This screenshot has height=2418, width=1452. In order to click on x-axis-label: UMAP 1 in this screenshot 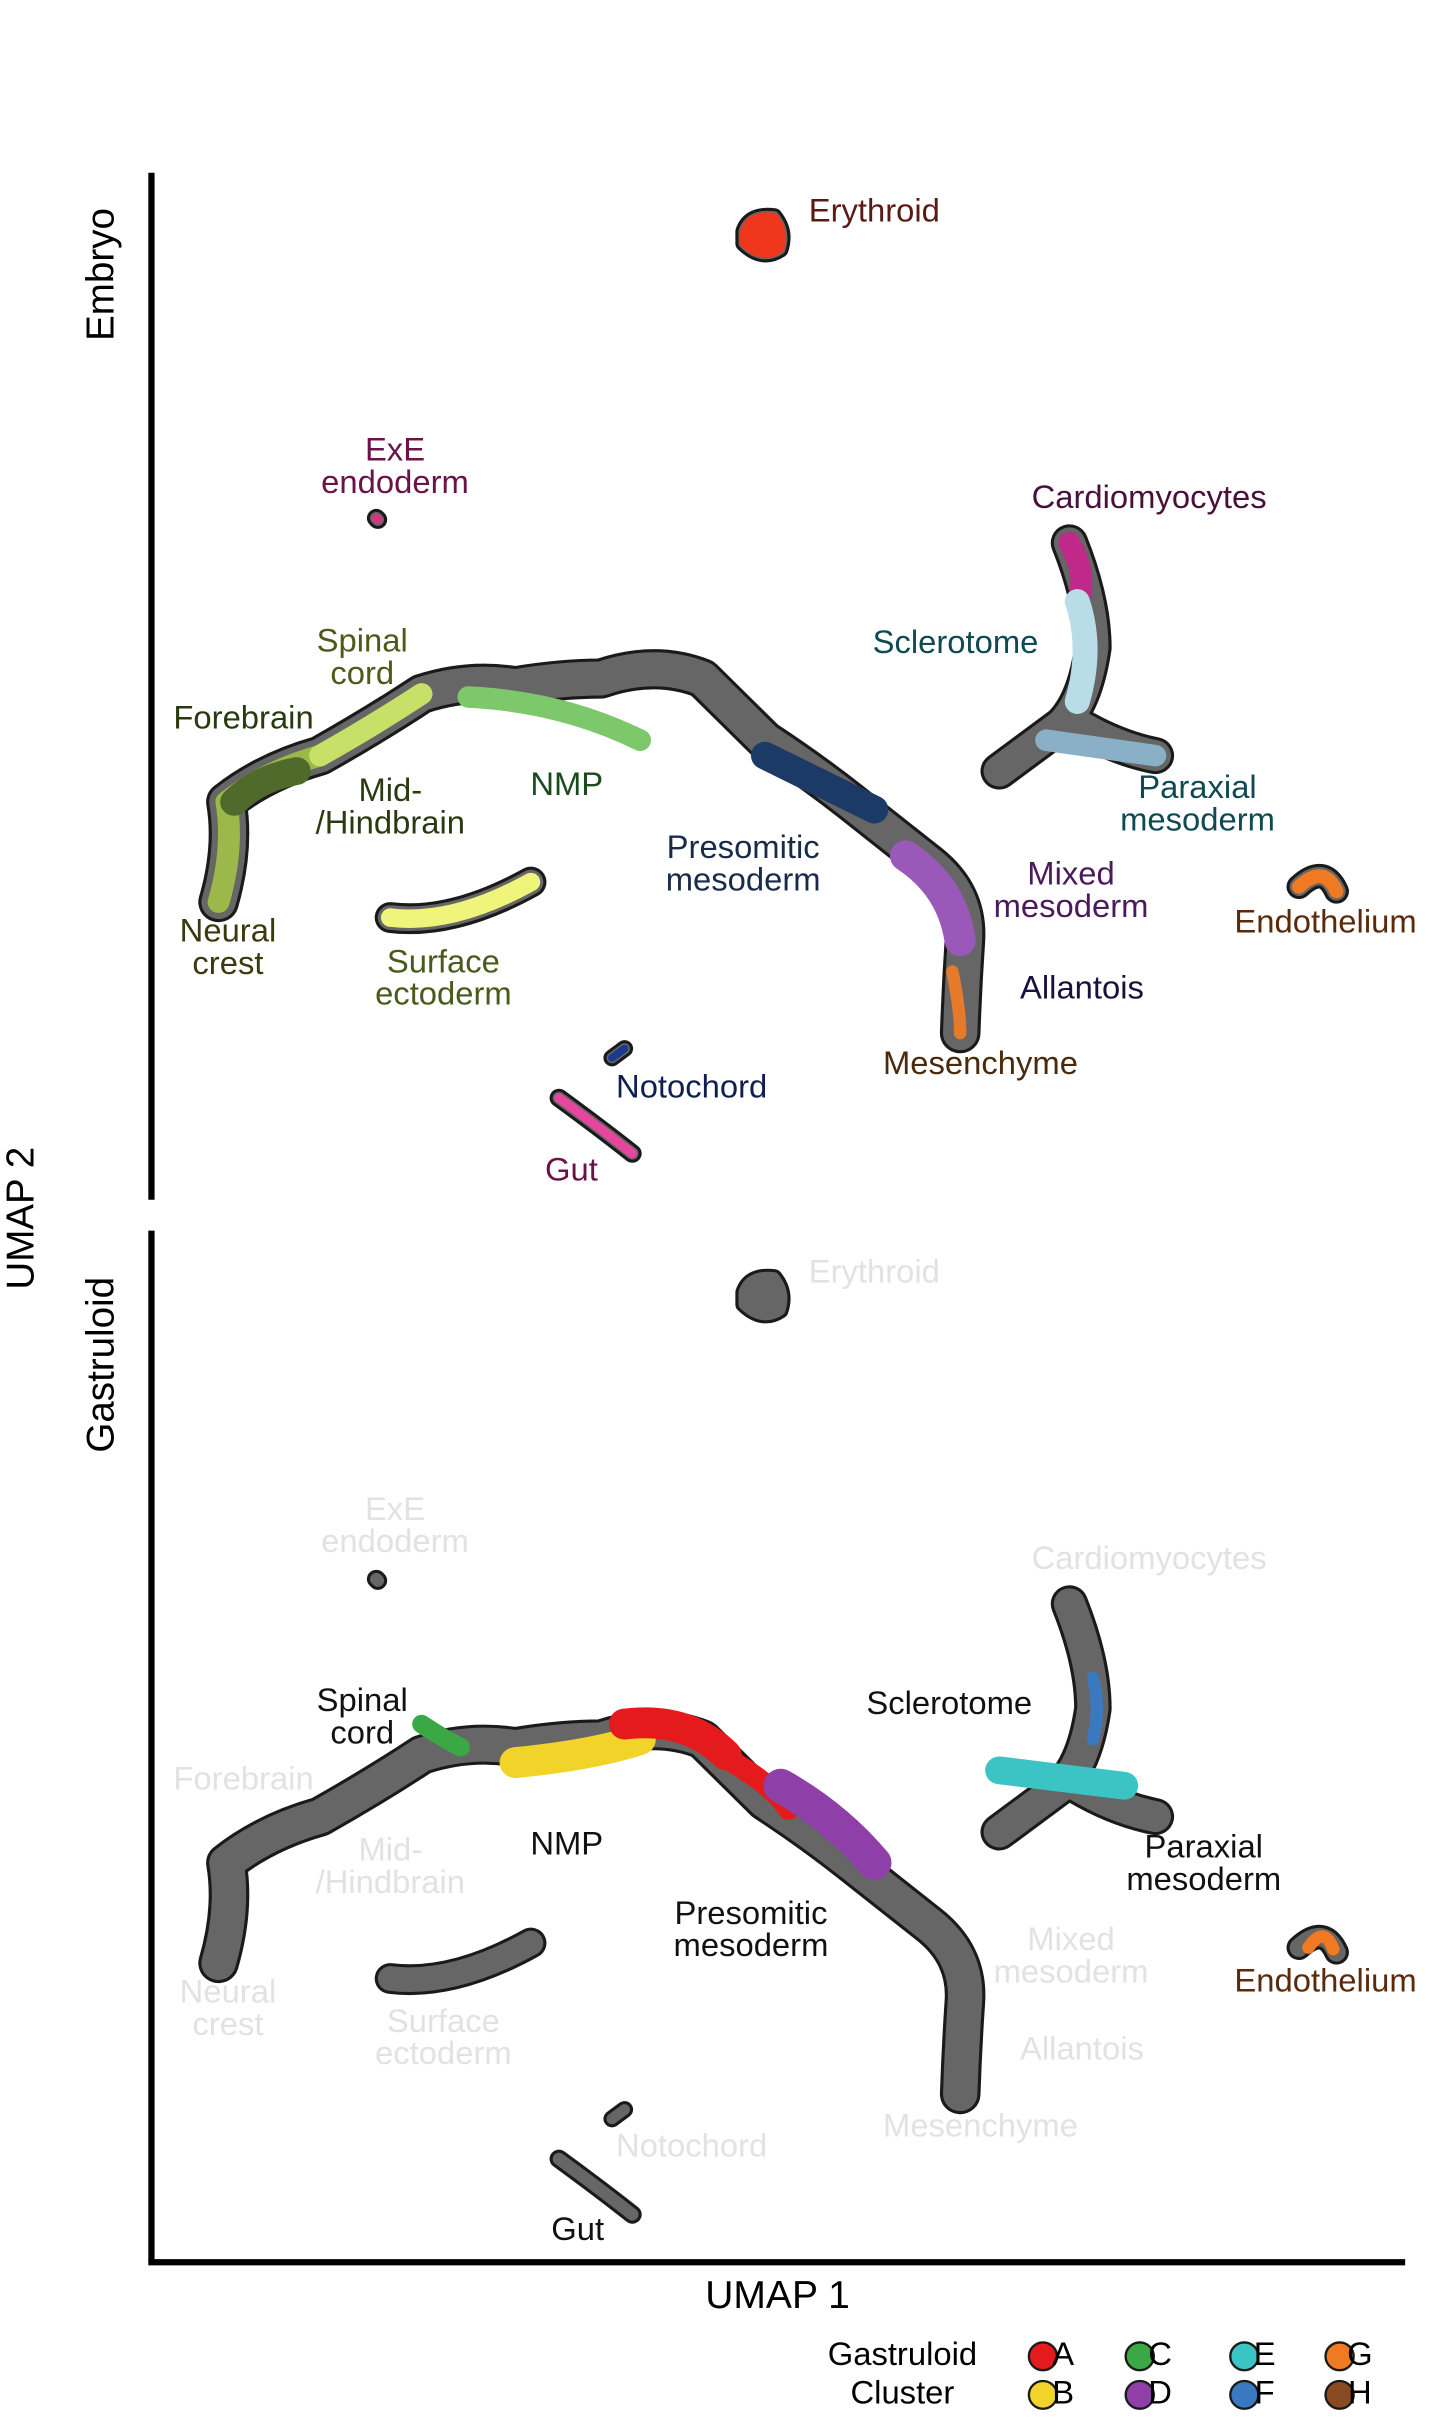, I will do `click(777, 2295)`.